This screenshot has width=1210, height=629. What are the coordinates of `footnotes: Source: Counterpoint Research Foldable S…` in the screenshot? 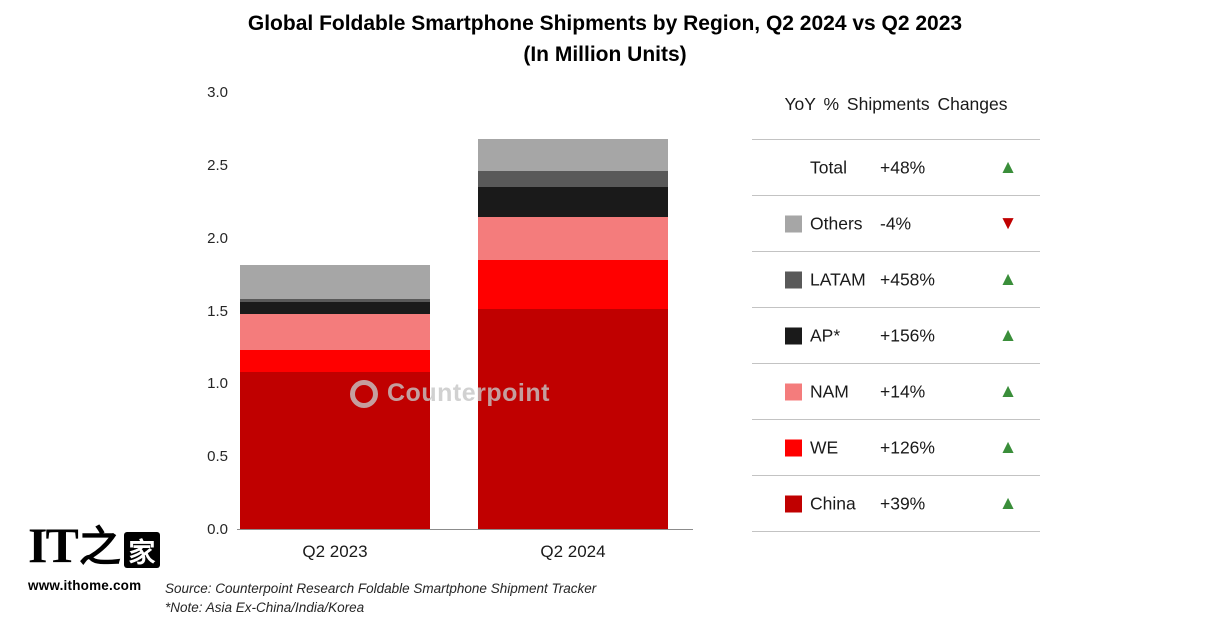 It's located at (380, 598).